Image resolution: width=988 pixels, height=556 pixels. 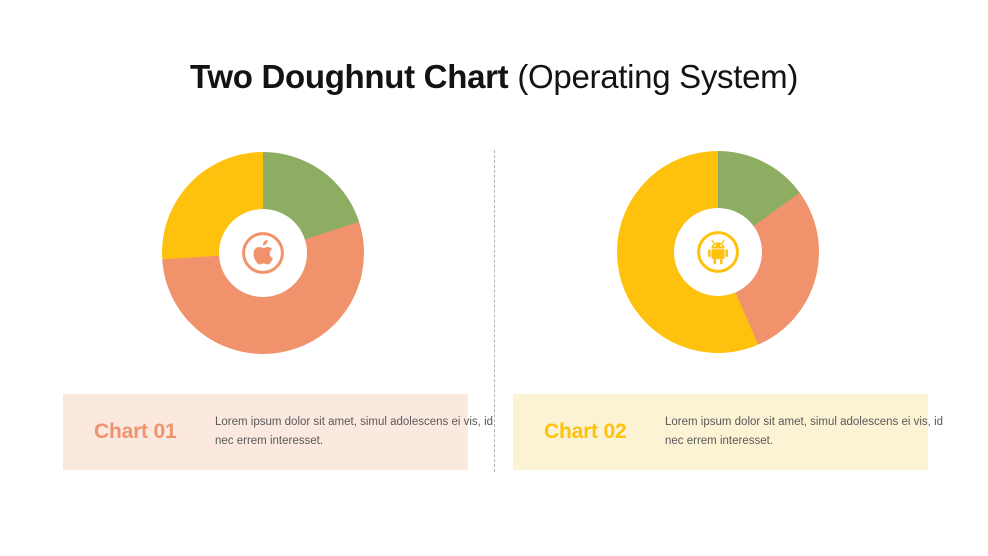 I want to click on android-icon, so click(x=718, y=252).